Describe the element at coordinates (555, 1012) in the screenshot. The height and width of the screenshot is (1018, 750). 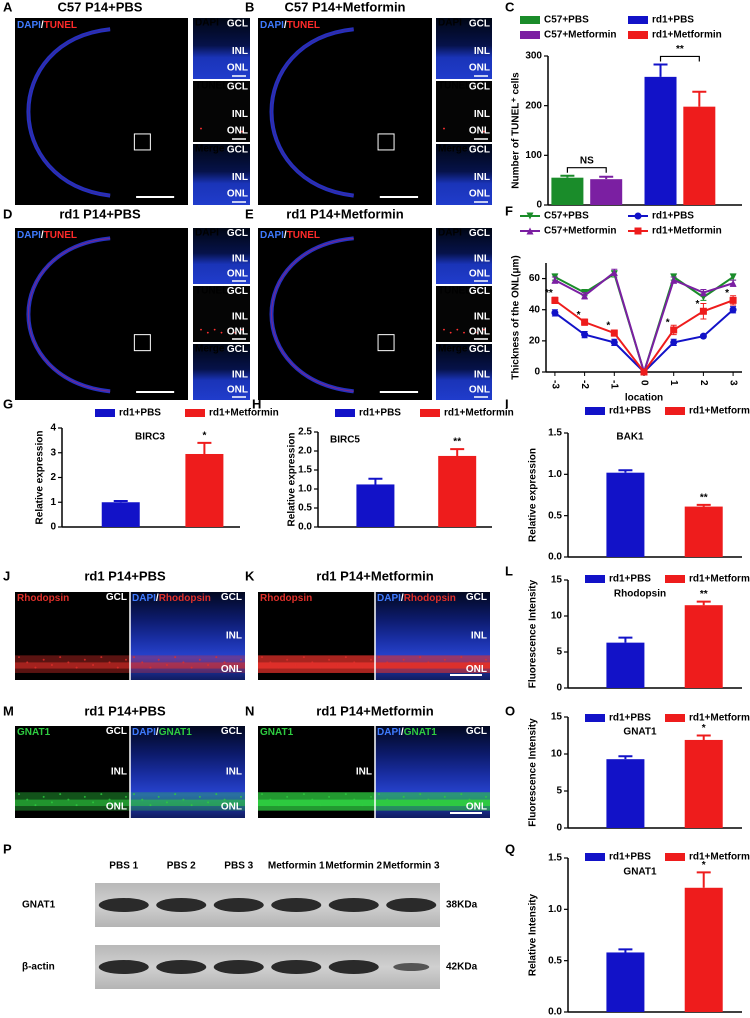
I see `y-tick-label: 0.0` at that location.